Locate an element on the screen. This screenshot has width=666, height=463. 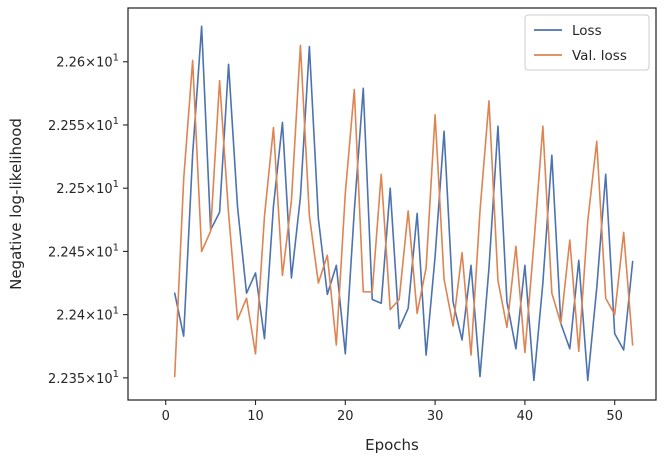
x-tick-label: 0 is located at coordinates (166, 416).